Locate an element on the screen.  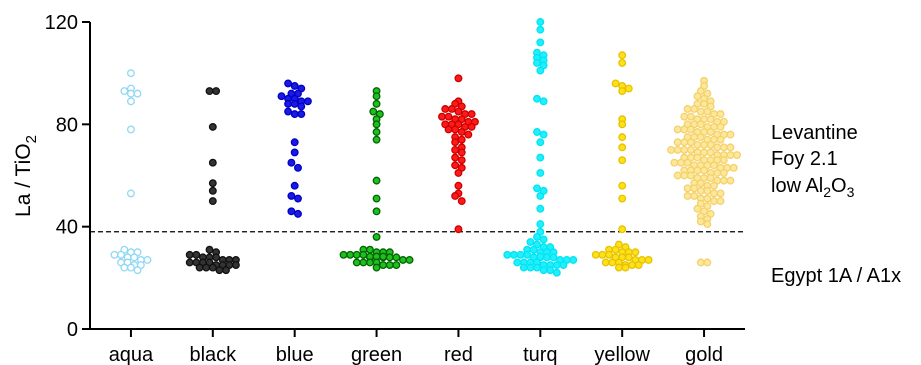
x-tick-label-green: green is located at coordinates (376, 354).